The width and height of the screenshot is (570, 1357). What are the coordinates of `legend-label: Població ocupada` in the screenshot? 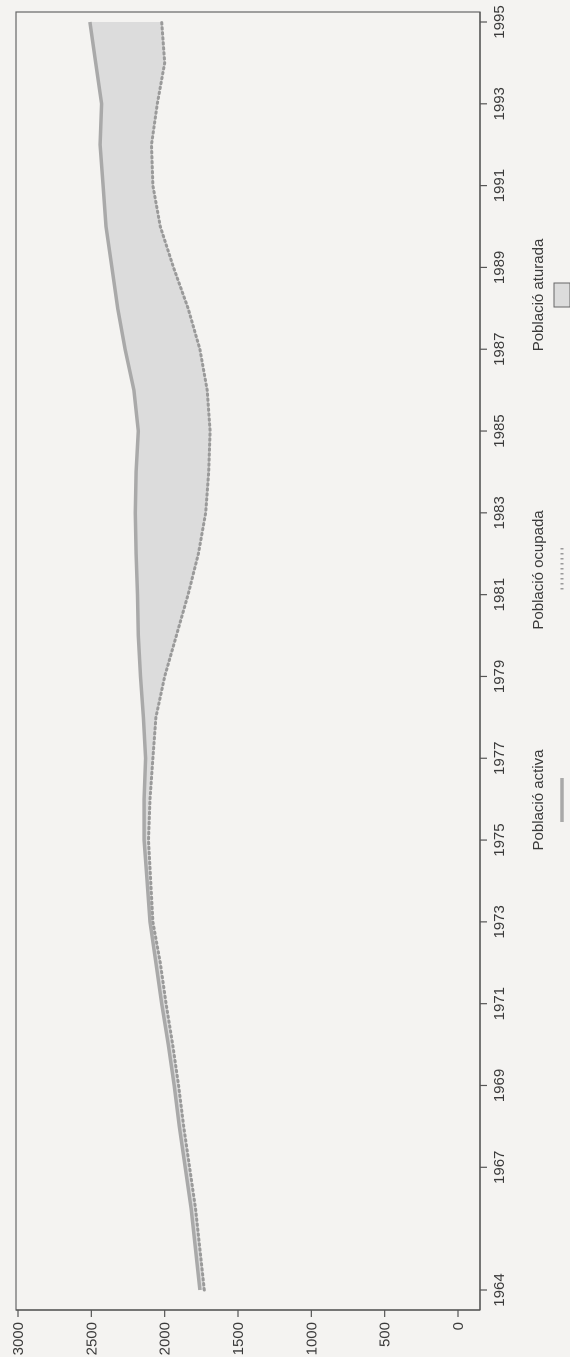 It's located at (538, 570).